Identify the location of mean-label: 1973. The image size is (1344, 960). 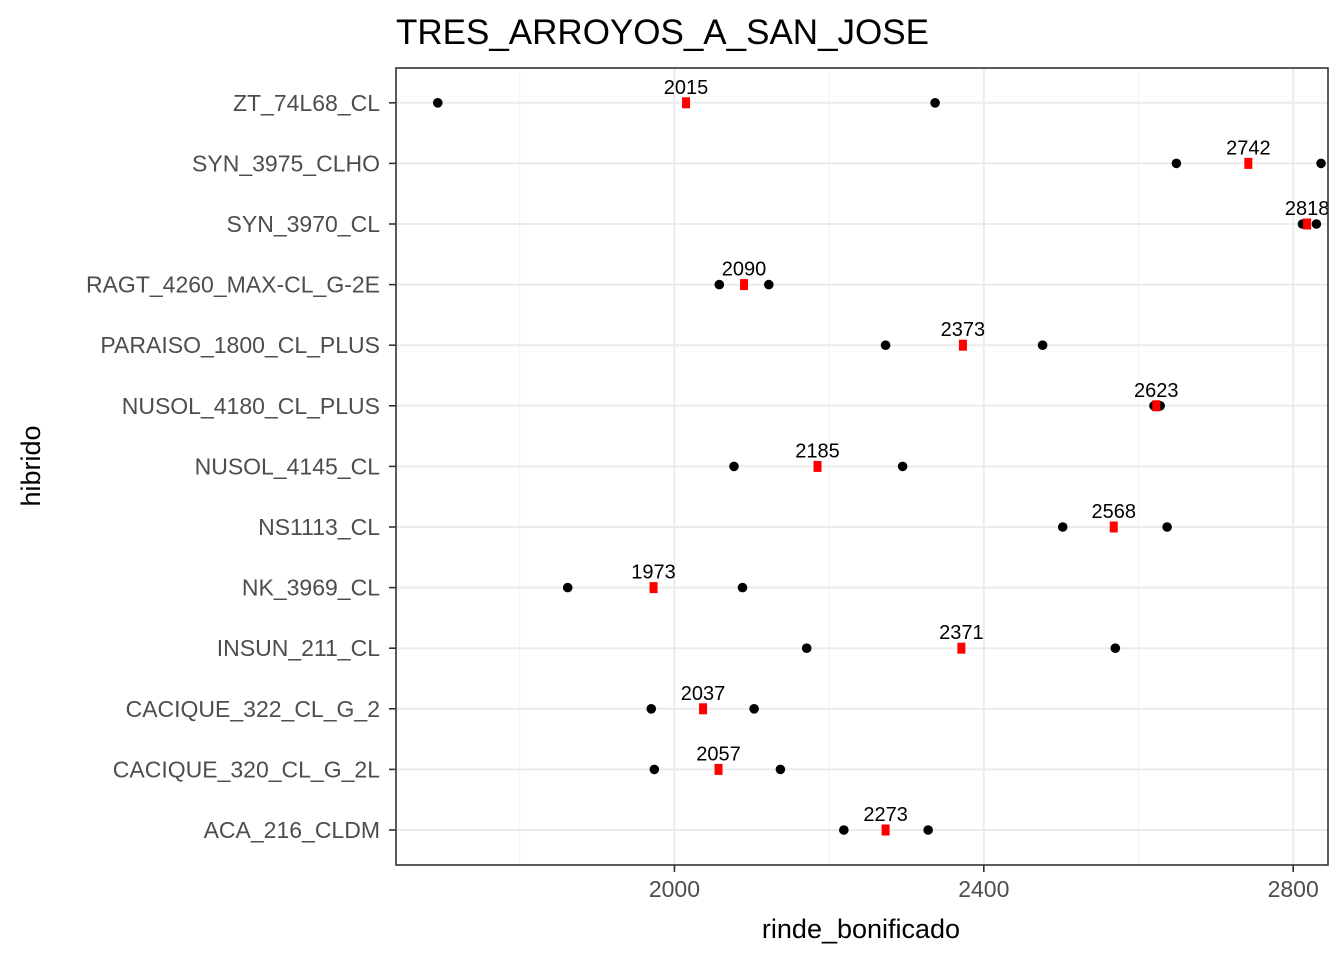
(653, 573).